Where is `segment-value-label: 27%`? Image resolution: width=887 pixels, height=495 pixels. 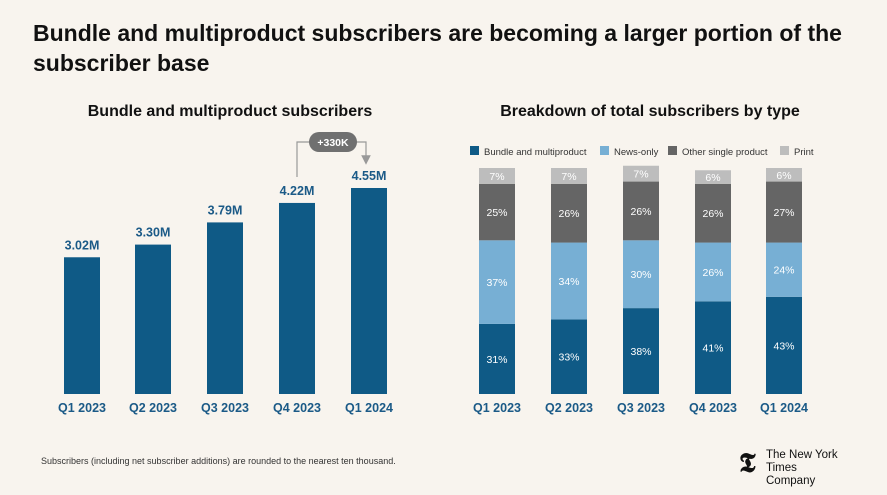
segment-value-label: 27% is located at coordinates (783, 213).